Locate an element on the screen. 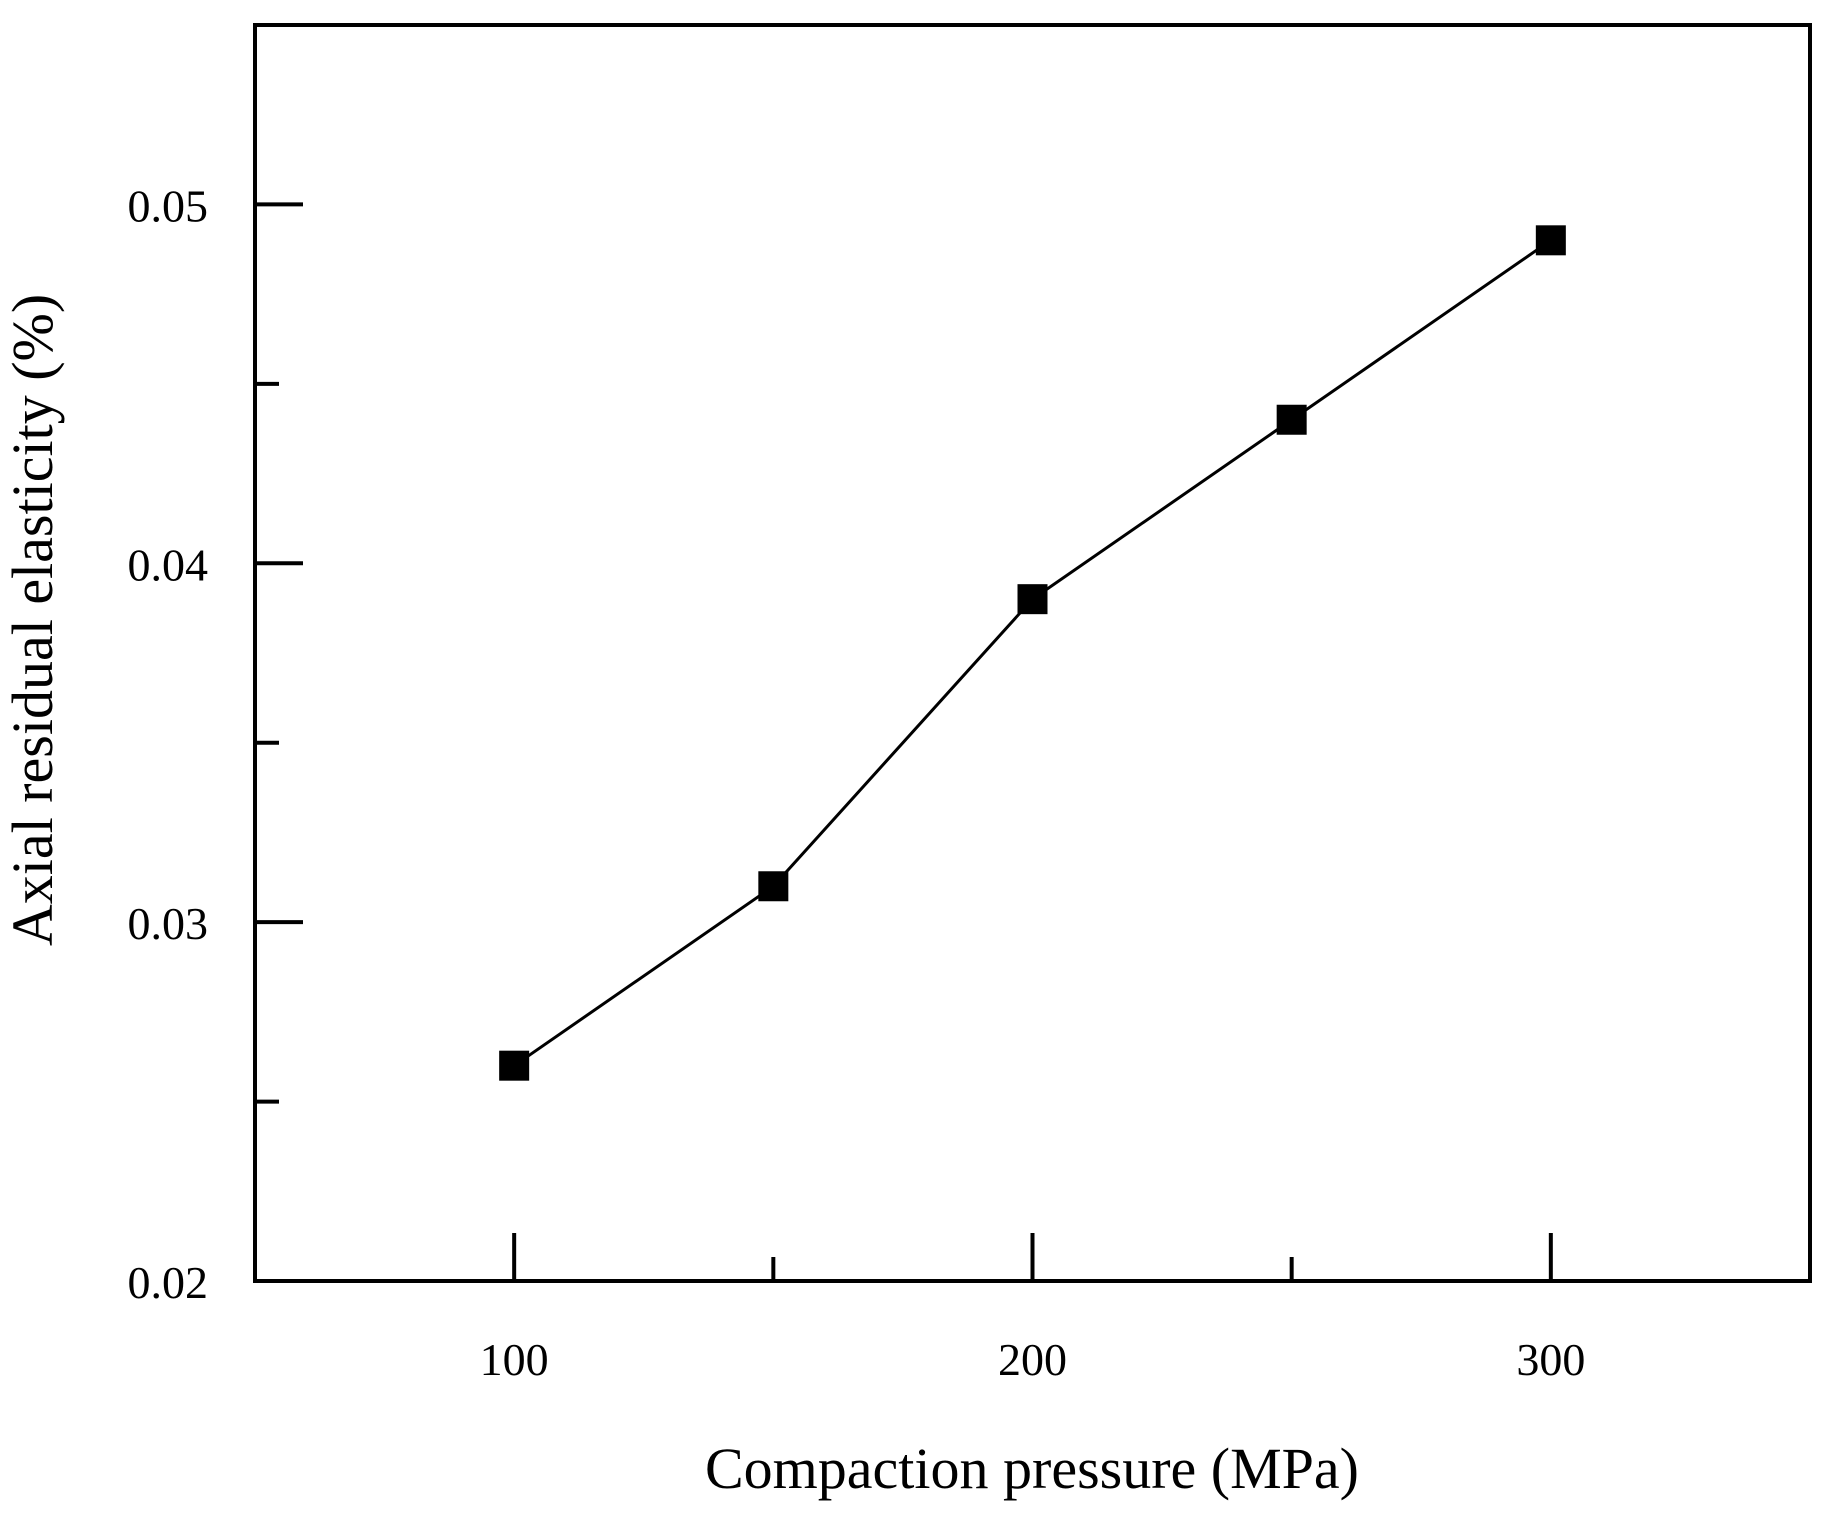  x-tick-labels: 100 200 300 is located at coordinates (1033, 1359).